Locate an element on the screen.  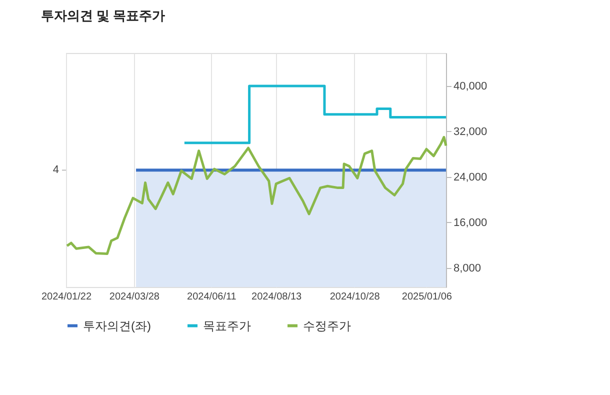
y-tick-label: 8,000 is located at coordinates (468, 268).